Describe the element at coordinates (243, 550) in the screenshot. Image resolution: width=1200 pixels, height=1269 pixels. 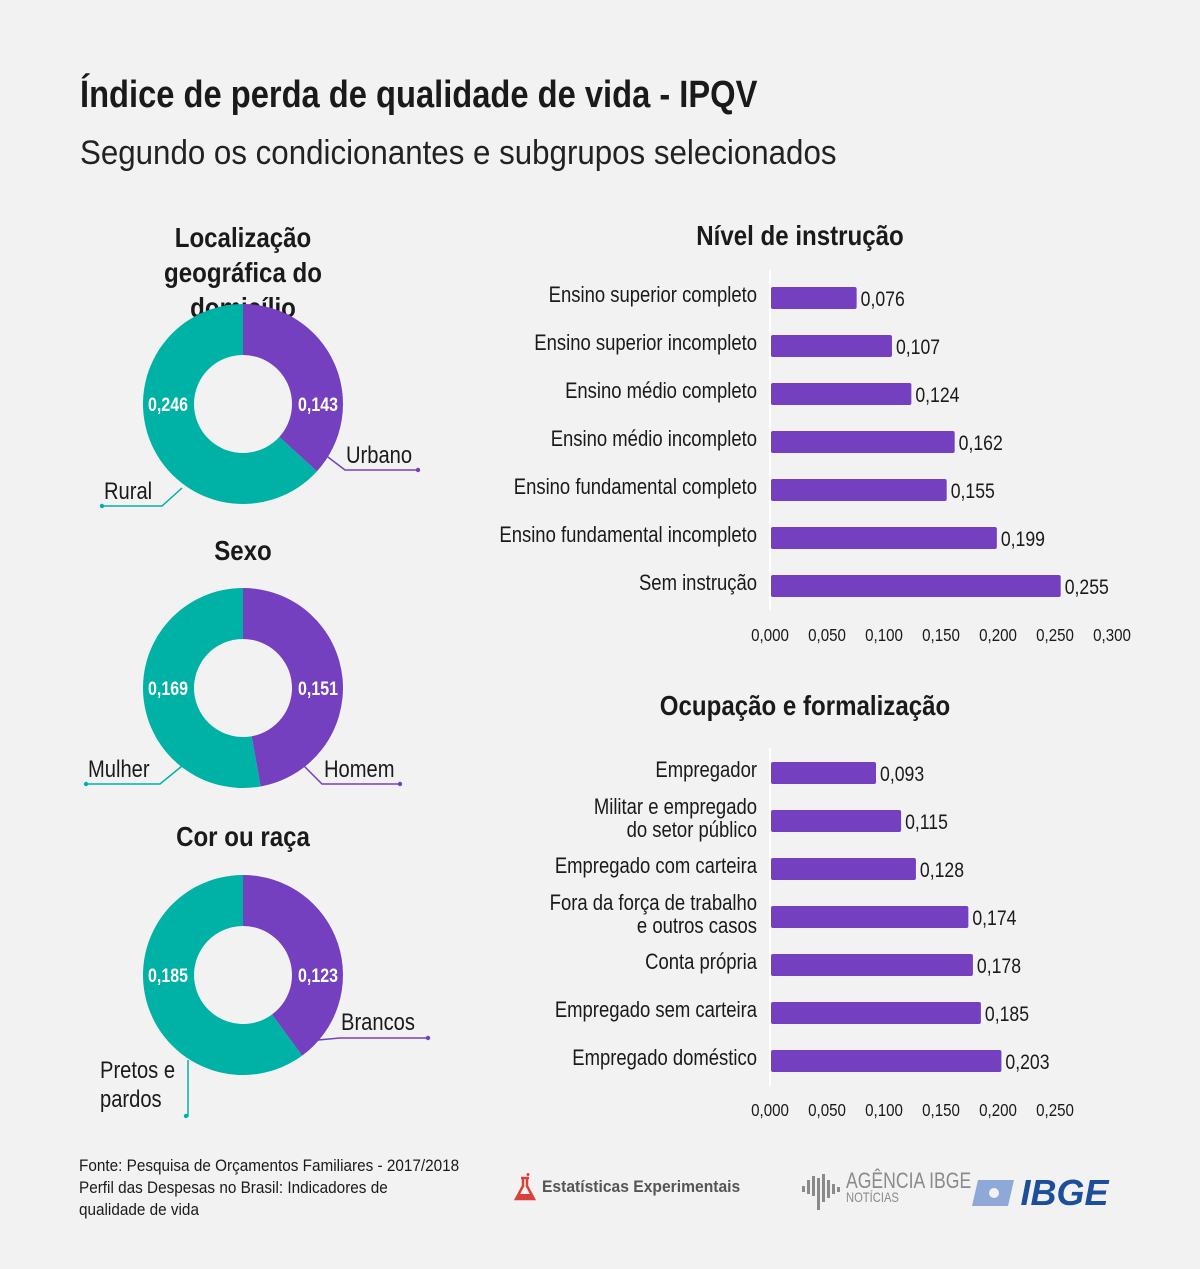
I see `donut-title-sexo: Sexo` at that location.